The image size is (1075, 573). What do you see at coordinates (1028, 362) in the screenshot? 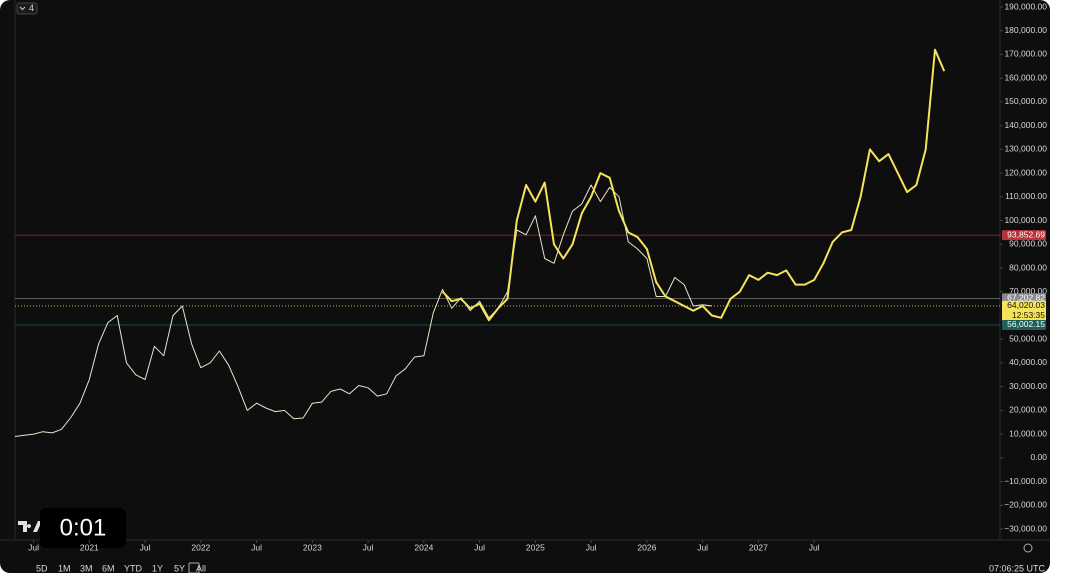
I see `y-tick-label: 40,000.00` at bounding box center [1028, 362].